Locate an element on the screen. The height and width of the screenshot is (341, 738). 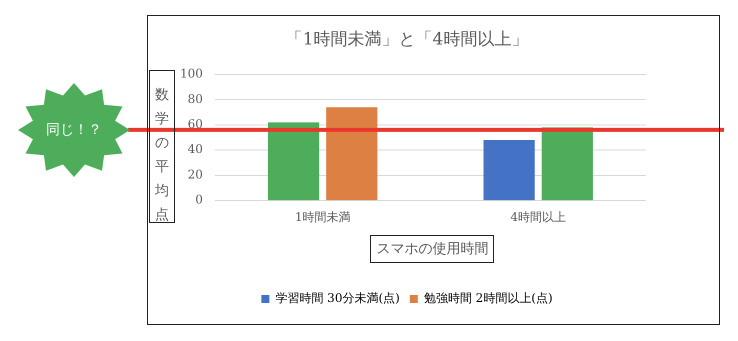
y-tick-label: 60 is located at coordinates (195, 124).